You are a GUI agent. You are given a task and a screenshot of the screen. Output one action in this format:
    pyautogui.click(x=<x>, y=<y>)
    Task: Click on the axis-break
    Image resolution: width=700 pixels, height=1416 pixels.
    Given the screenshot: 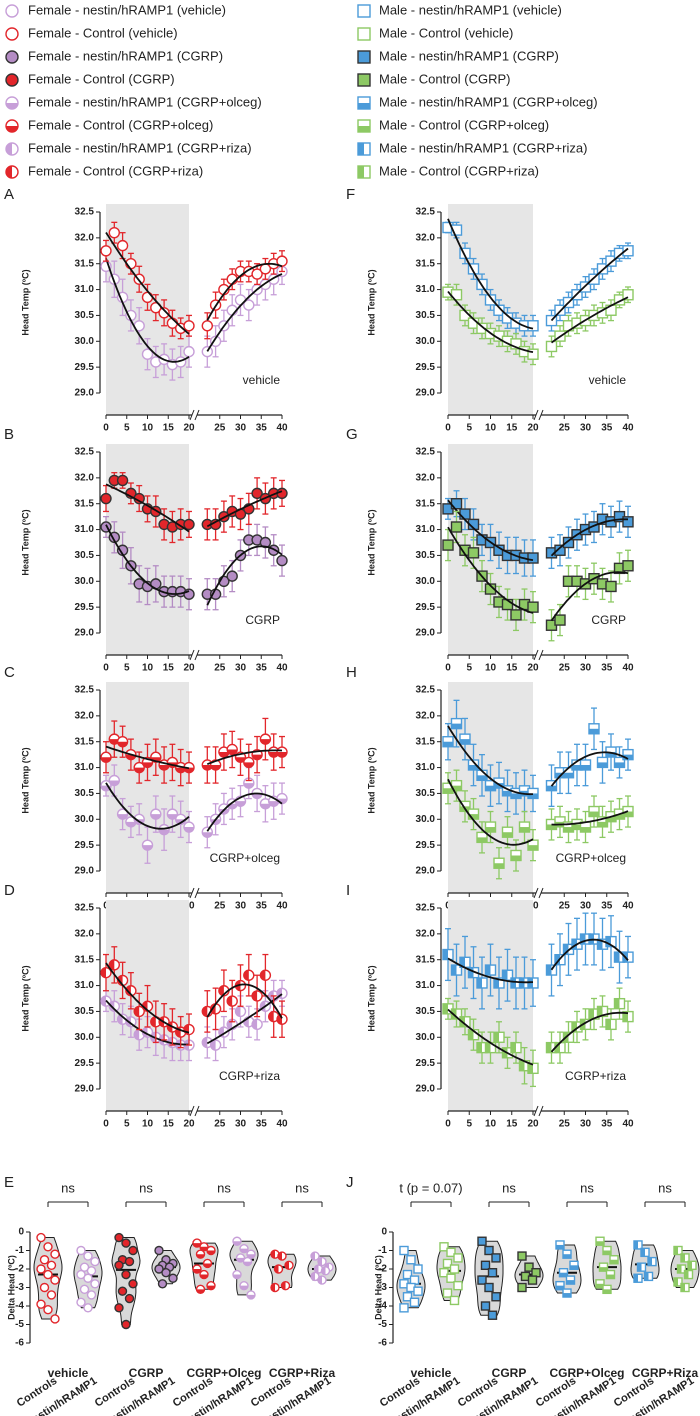 What is the action you would take?
    pyautogui.click(x=541, y=893)
    